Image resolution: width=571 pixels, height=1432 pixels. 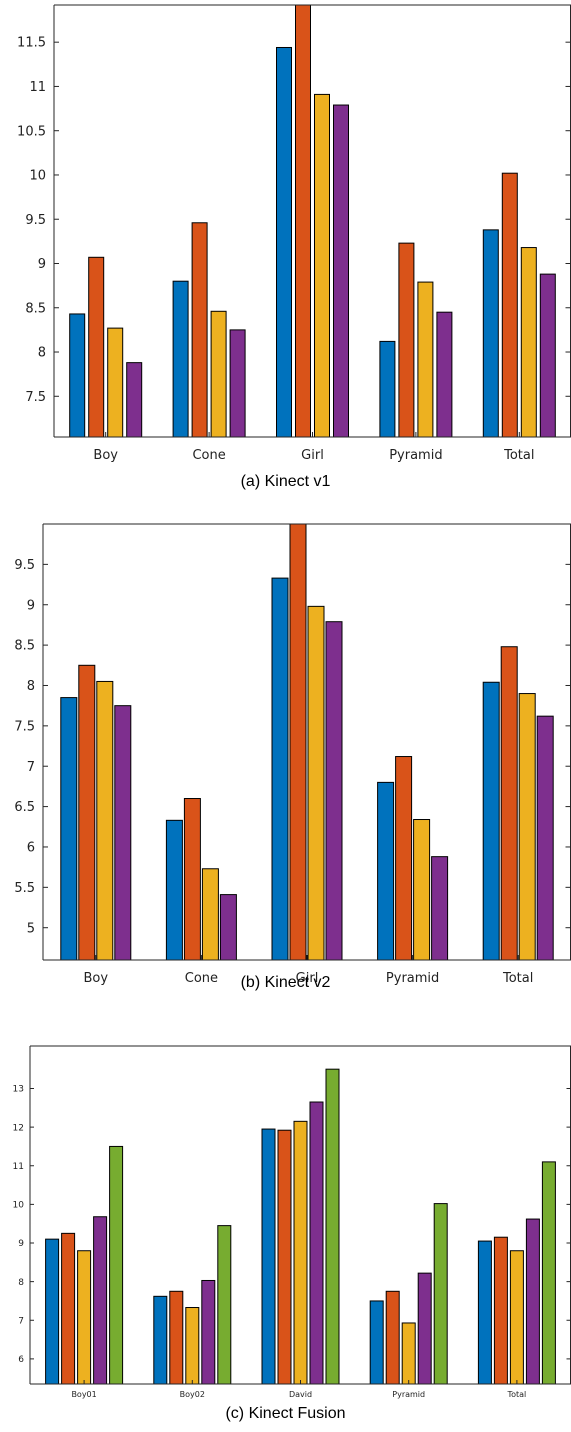 What do you see at coordinates (31, 928) in the screenshot?
I see `y-tick-label: 5` at bounding box center [31, 928].